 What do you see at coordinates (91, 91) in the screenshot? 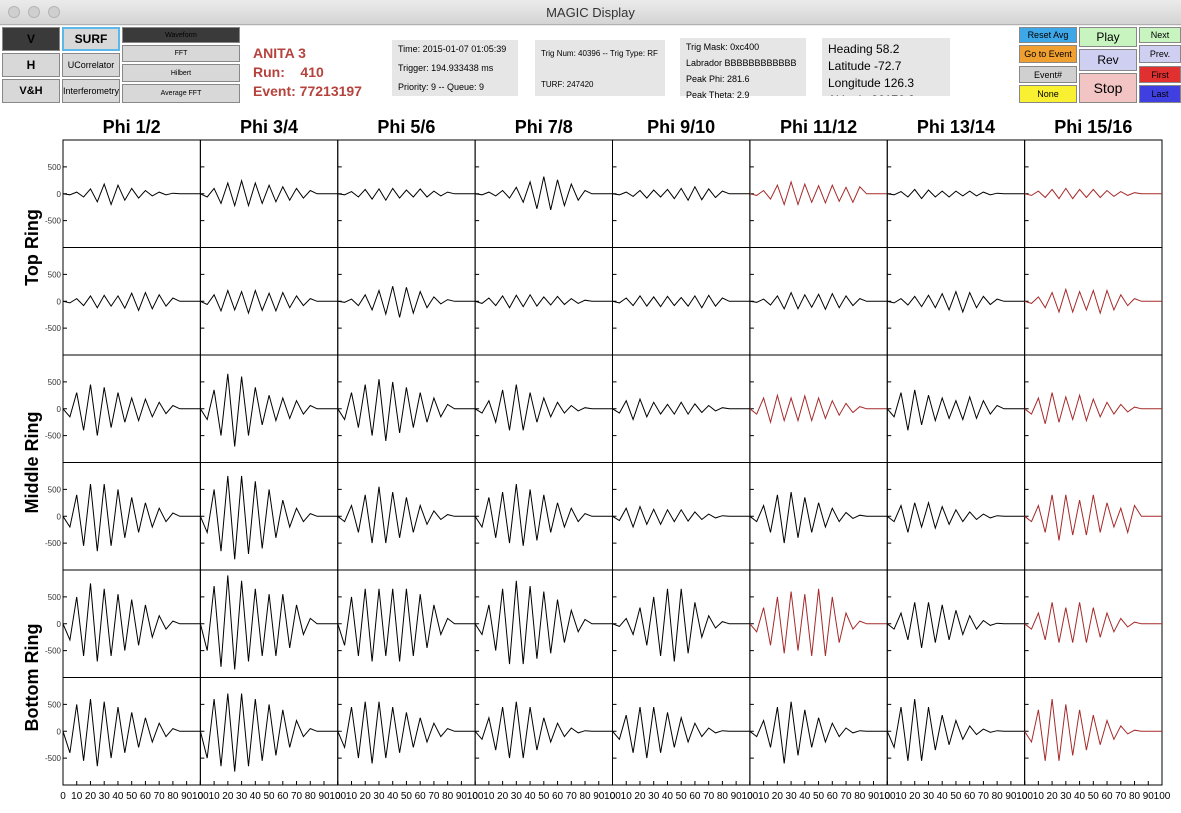
I see `view-button: Interferometry` at bounding box center [91, 91].